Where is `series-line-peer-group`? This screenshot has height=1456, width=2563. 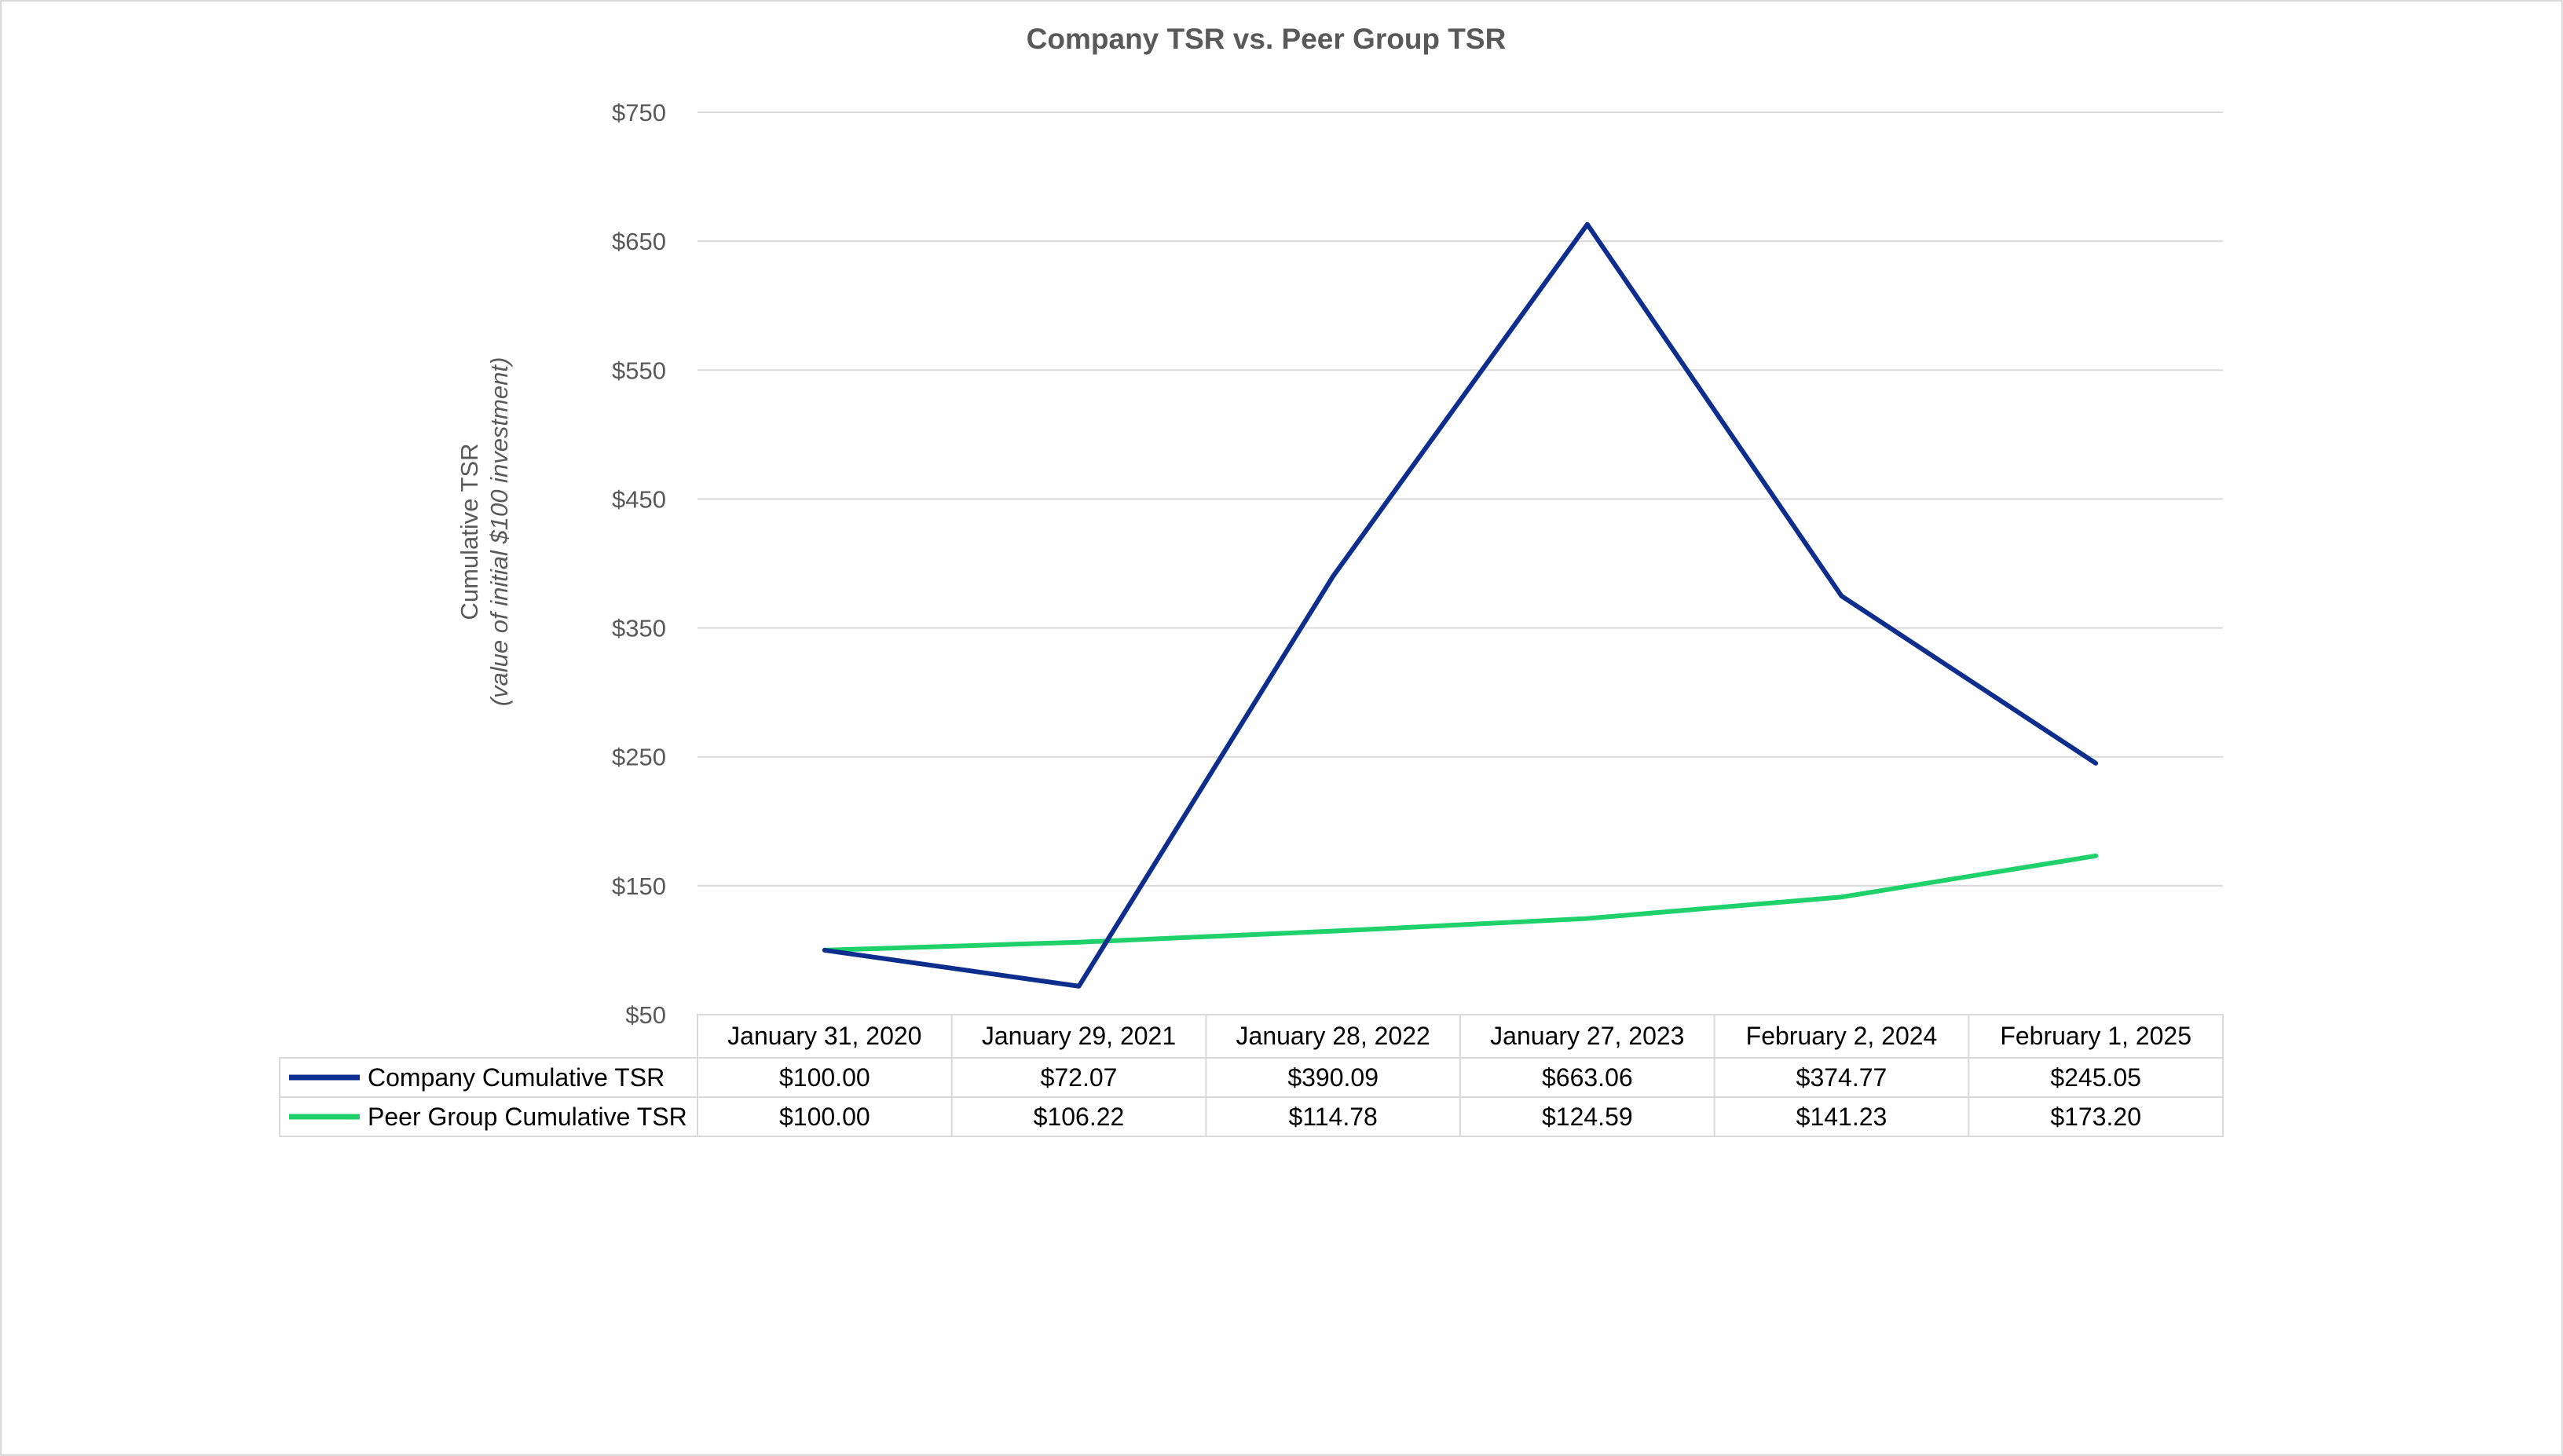 series-line-peer-group is located at coordinates (1460, 903).